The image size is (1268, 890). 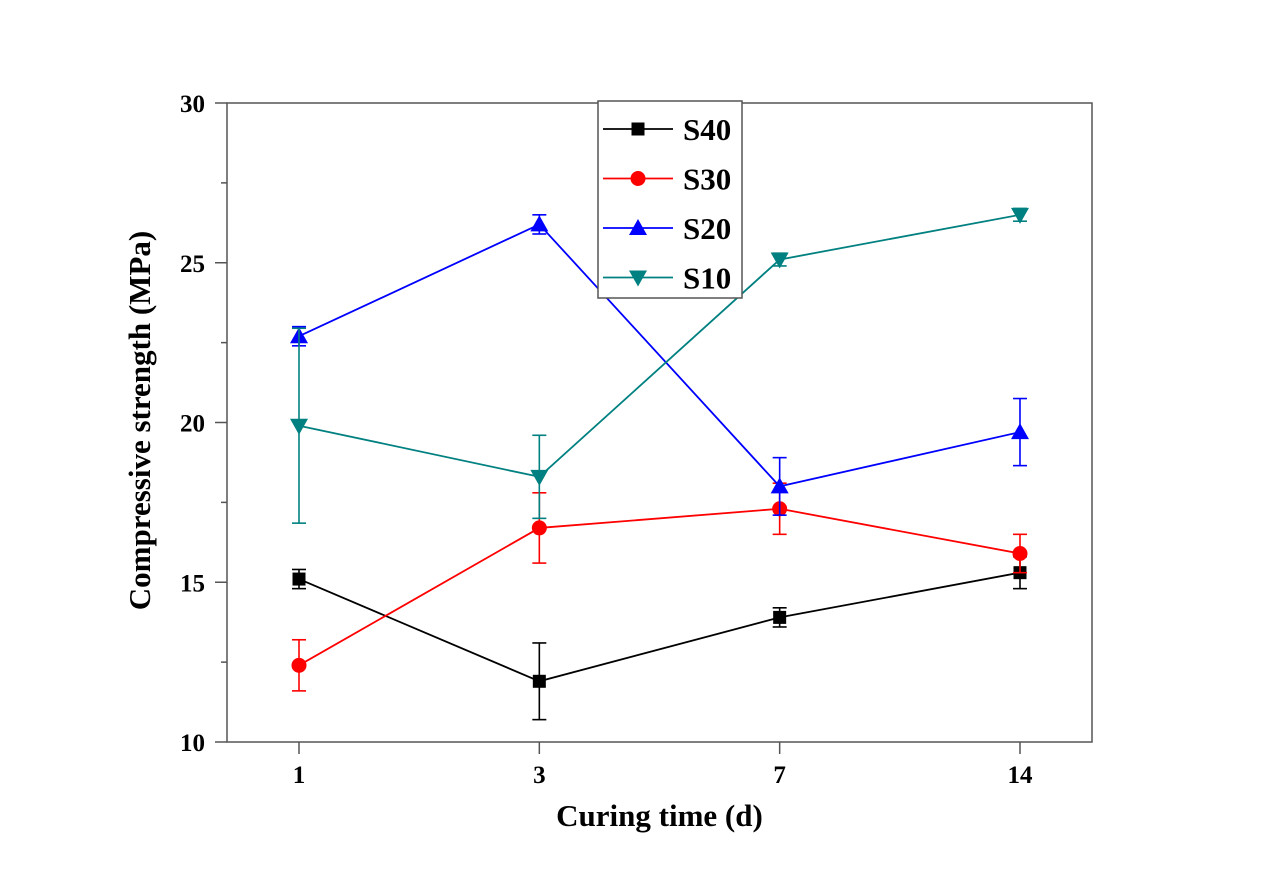 I want to click on legend-label: S10, so click(x=707, y=278).